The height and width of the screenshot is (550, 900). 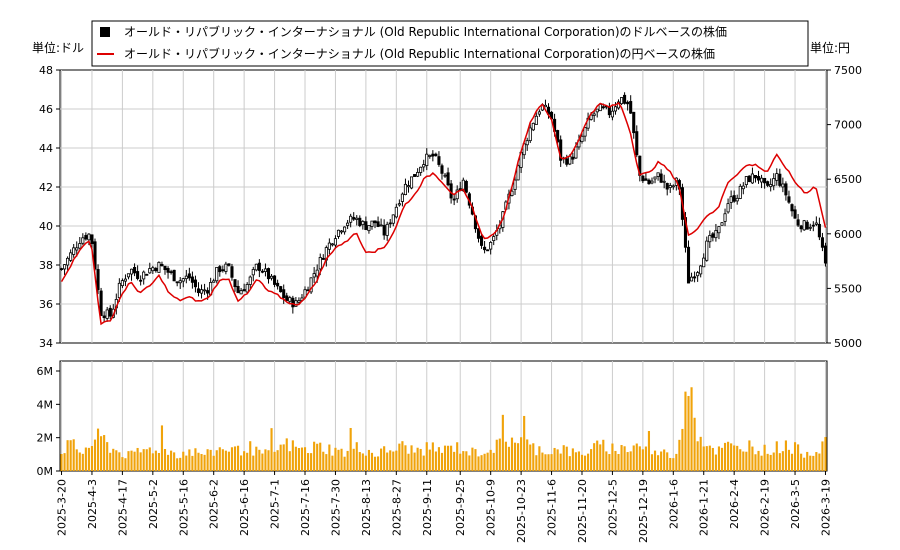 What do you see at coordinates (46, 343) in the screenshot?
I see `left-tick-label: 34` at bounding box center [46, 343].